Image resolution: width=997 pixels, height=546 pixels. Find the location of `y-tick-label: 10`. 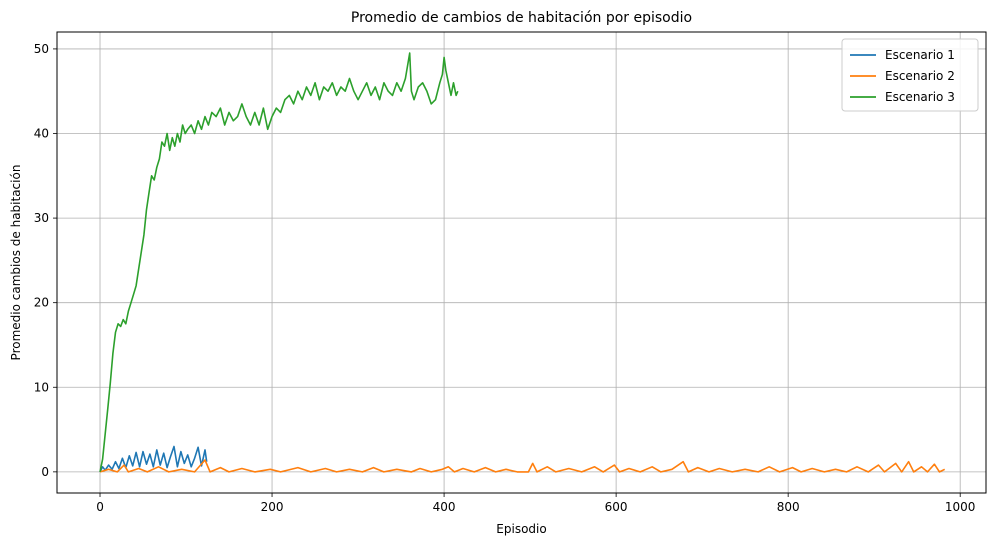

y-tick-label: 10 is located at coordinates (41, 387).